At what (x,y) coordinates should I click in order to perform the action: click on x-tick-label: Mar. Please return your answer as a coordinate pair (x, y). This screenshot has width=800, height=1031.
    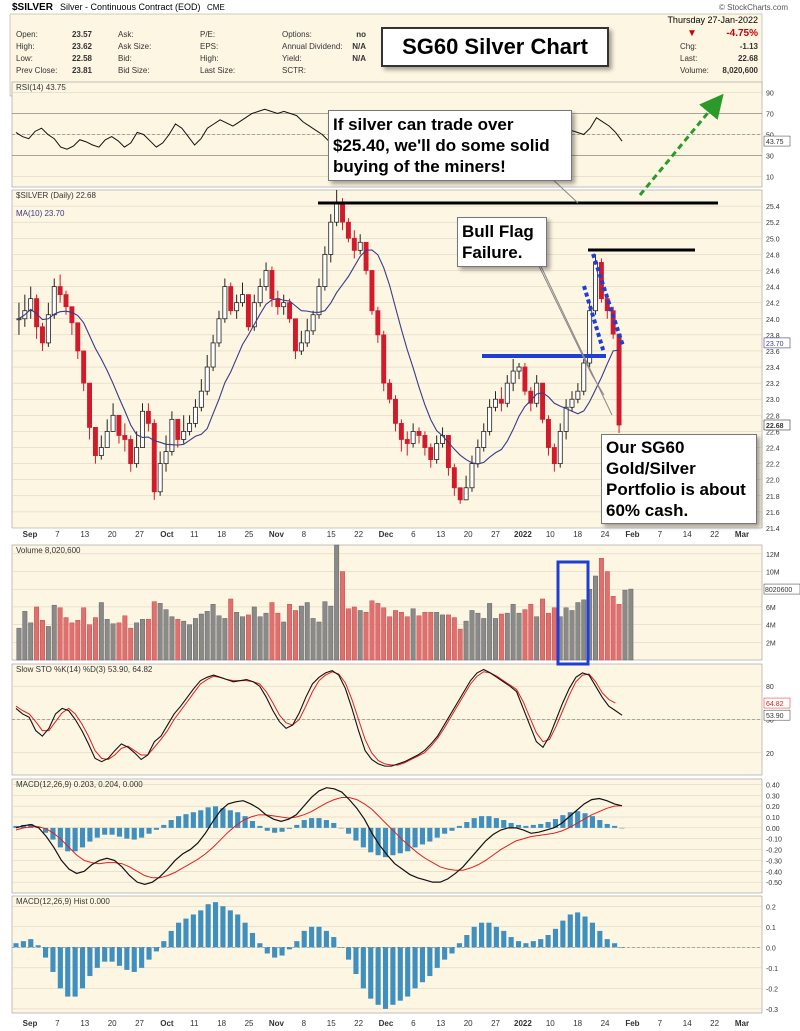
    Looking at the image, I should click on (742, 1023).